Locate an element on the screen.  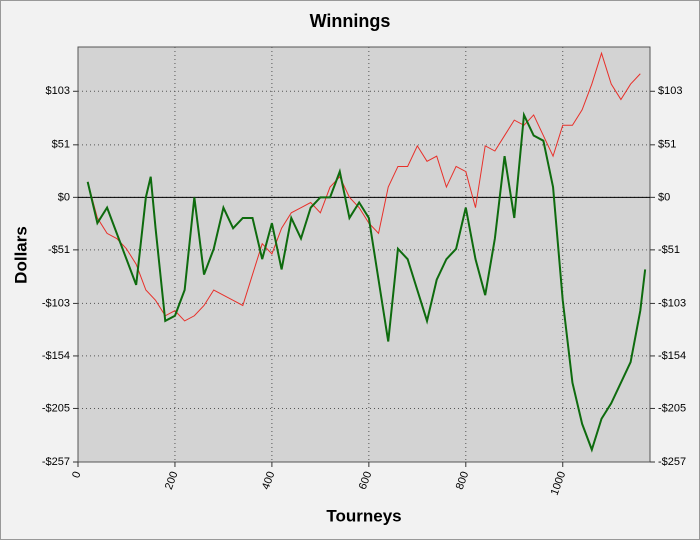
y-tick-label: -$103 is located at coordinates (56, 303).